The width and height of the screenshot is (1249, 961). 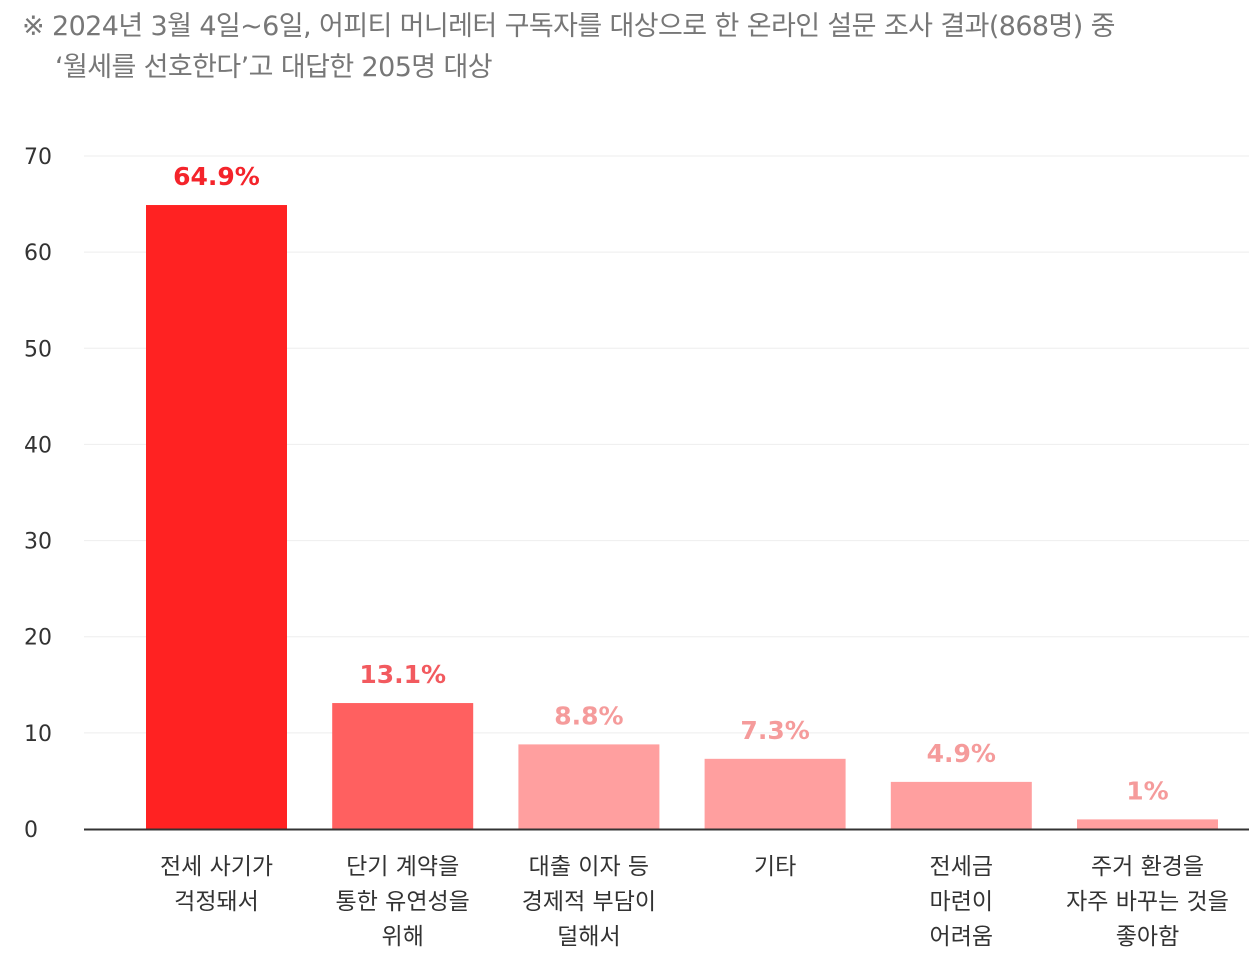 I want to click on bar-value-label: 1%, so click(x=1147, y=790).